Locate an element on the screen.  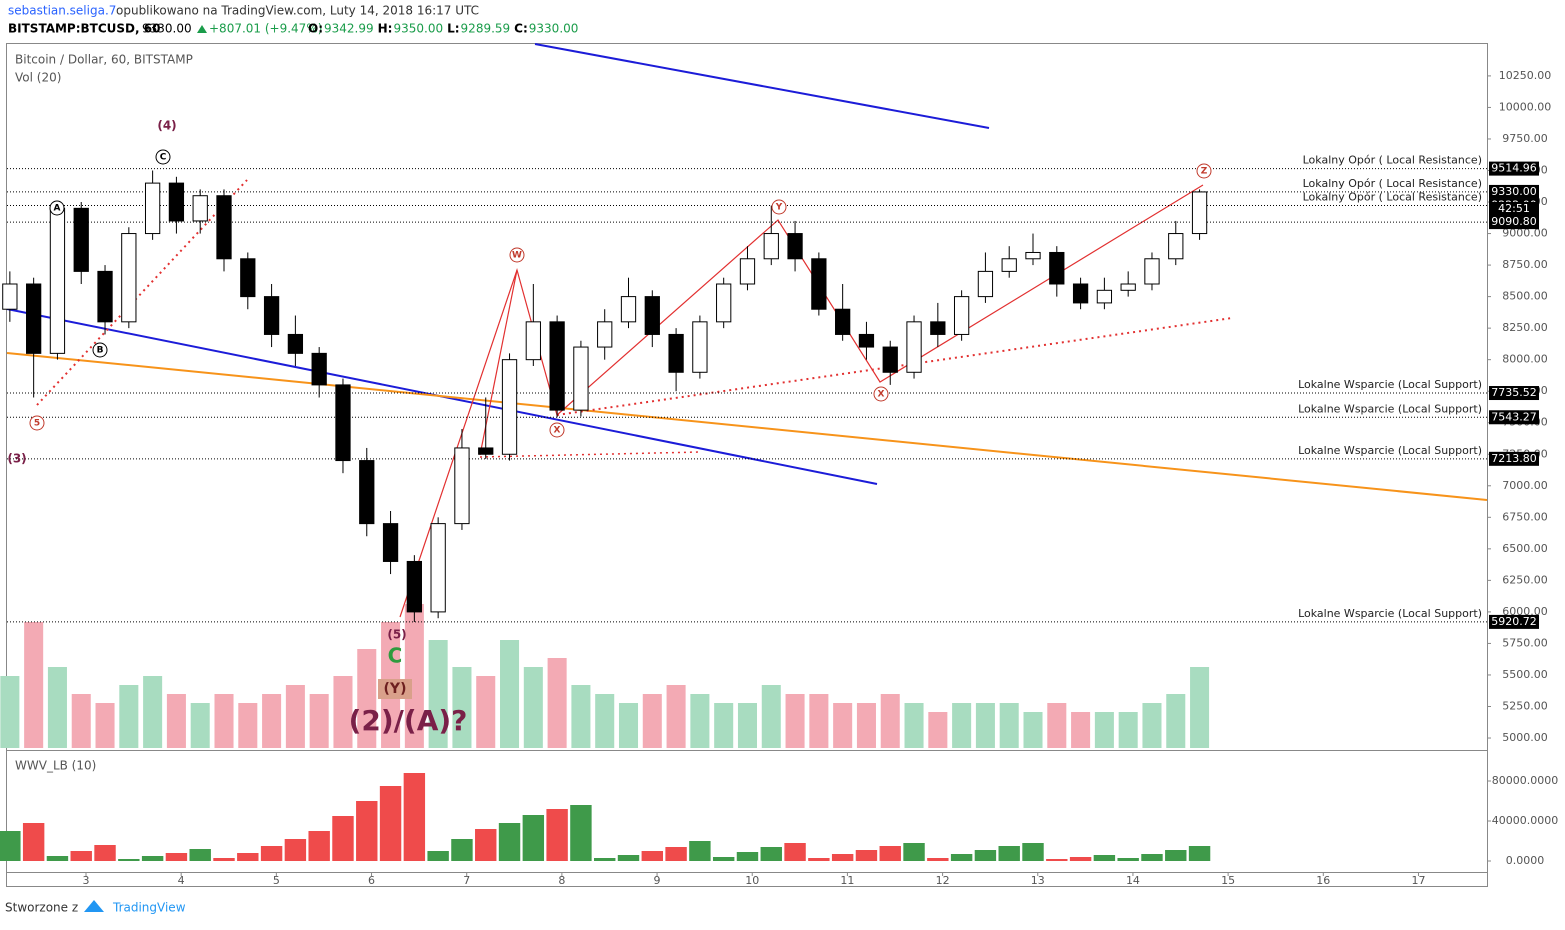
y-tick-label: 8500.00 is located at coordinates (1525, 296).